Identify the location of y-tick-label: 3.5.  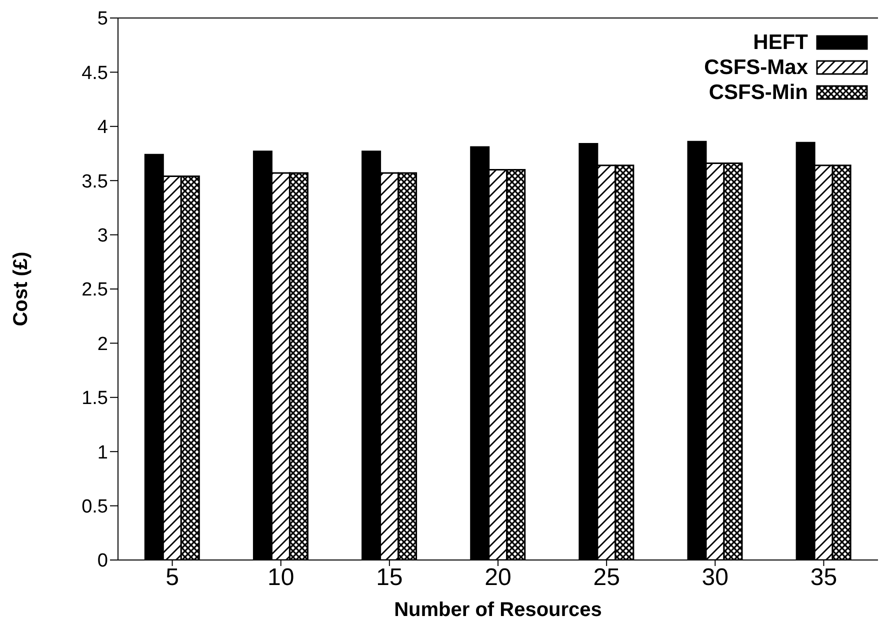
(95, 181).